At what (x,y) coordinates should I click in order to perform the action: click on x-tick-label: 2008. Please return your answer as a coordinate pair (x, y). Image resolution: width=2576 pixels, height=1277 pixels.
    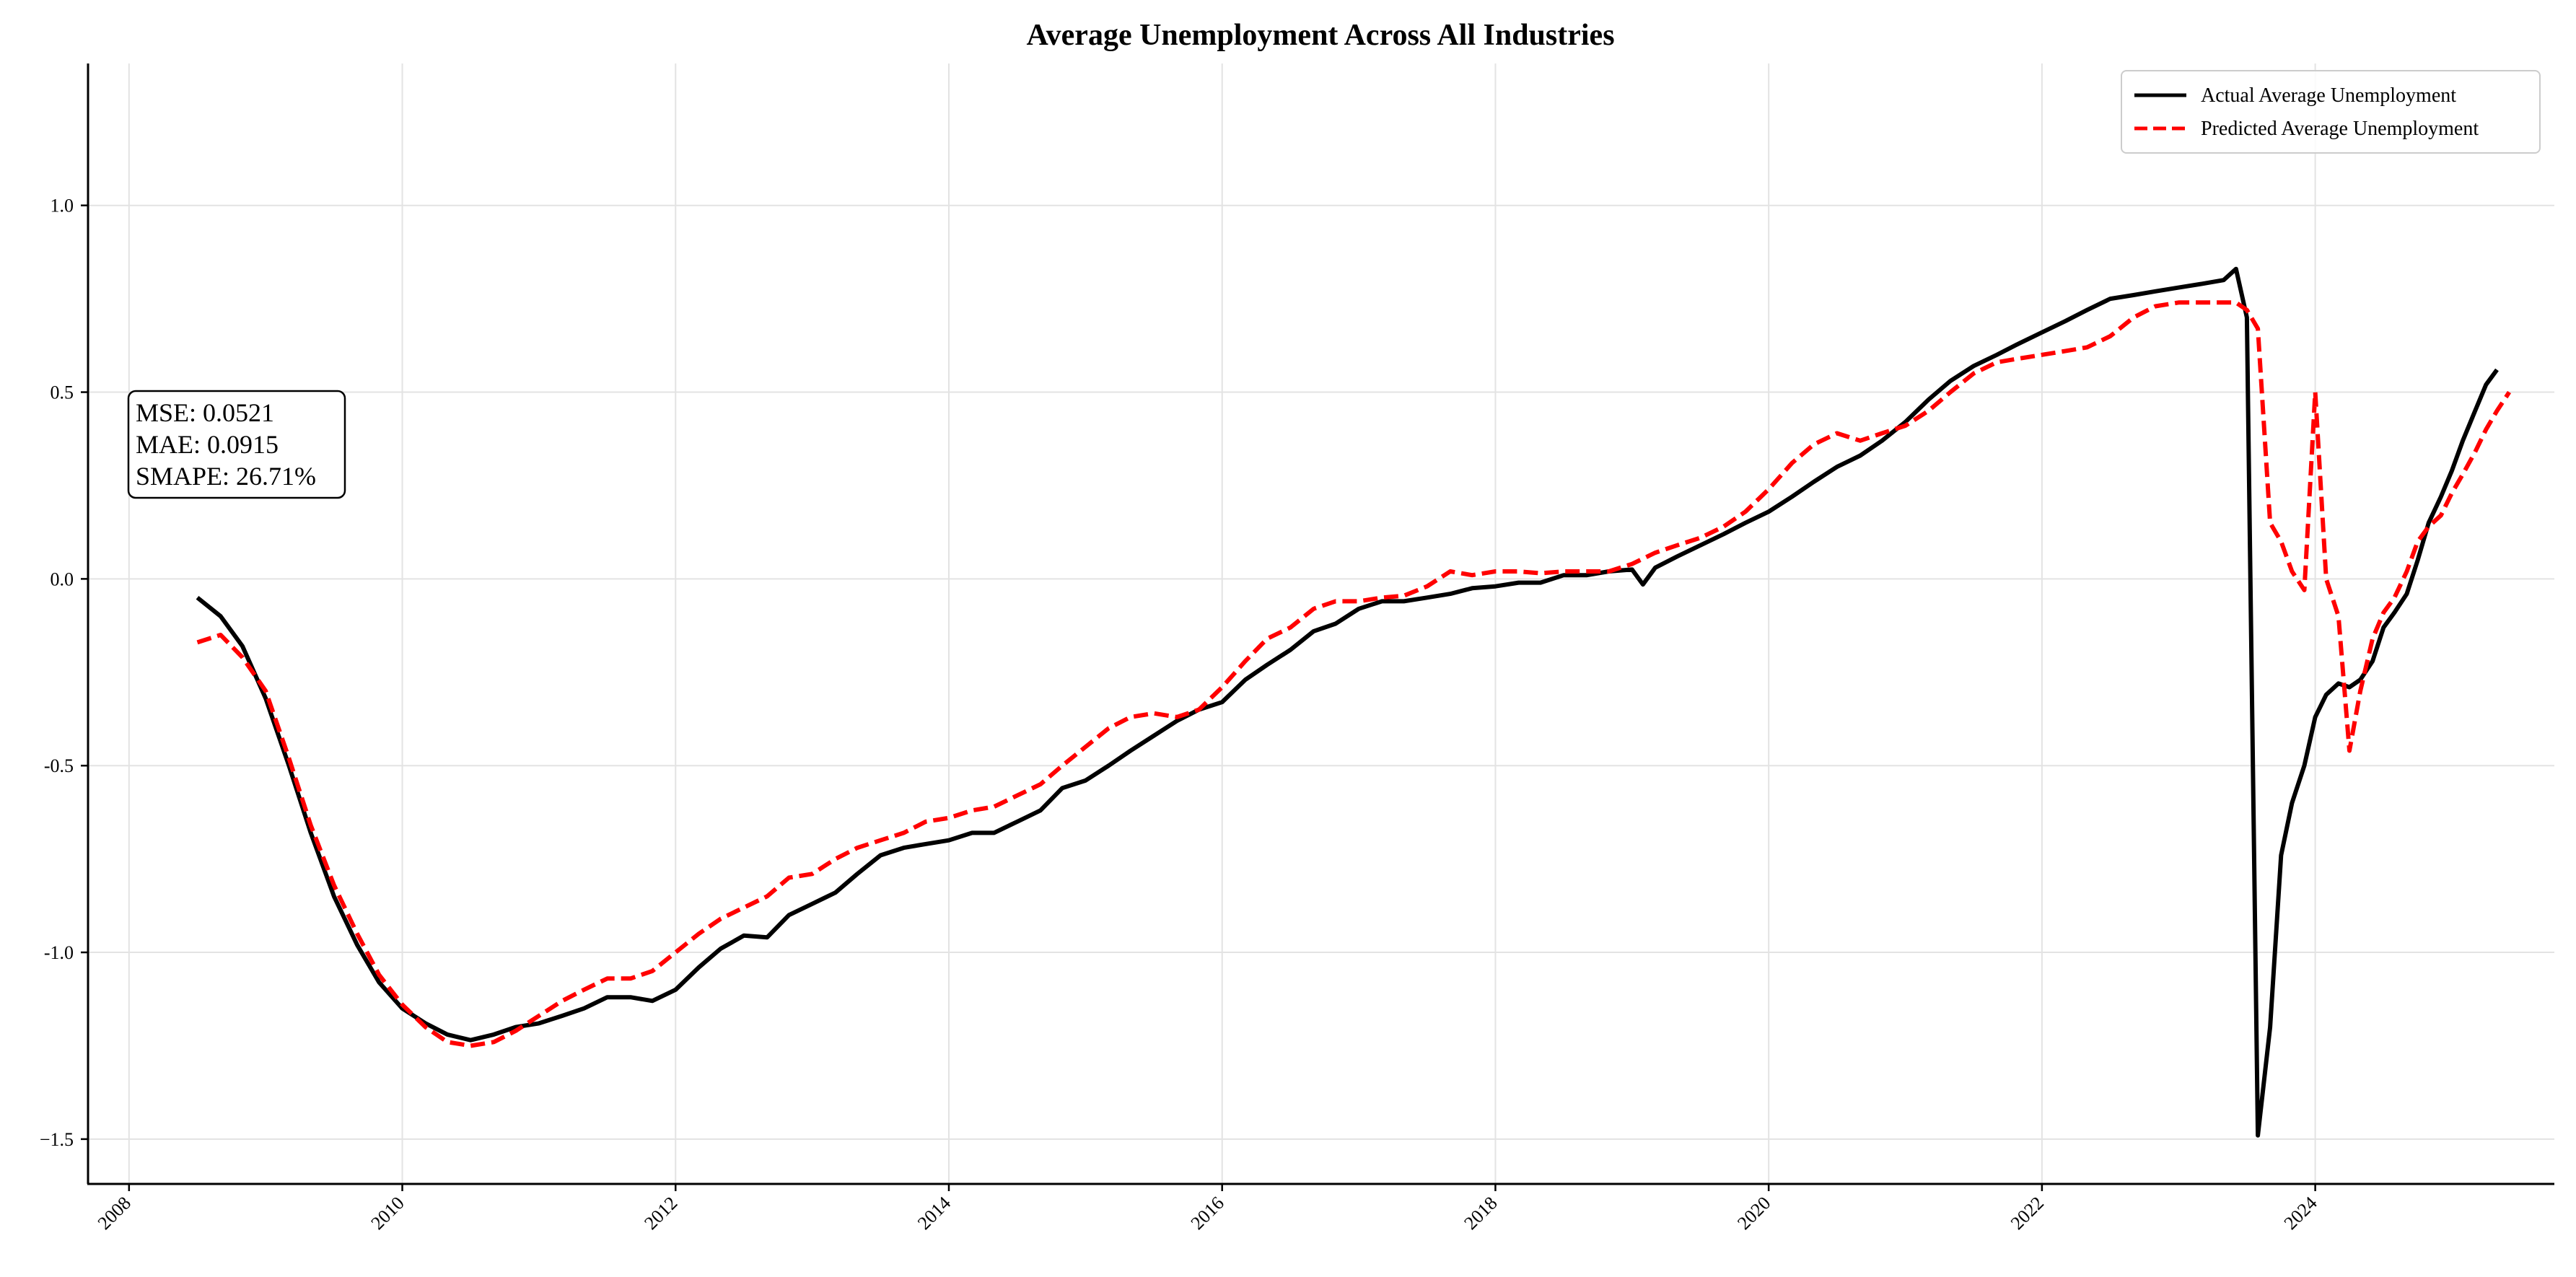
    Looking at the image, I should click on (114, 1214).